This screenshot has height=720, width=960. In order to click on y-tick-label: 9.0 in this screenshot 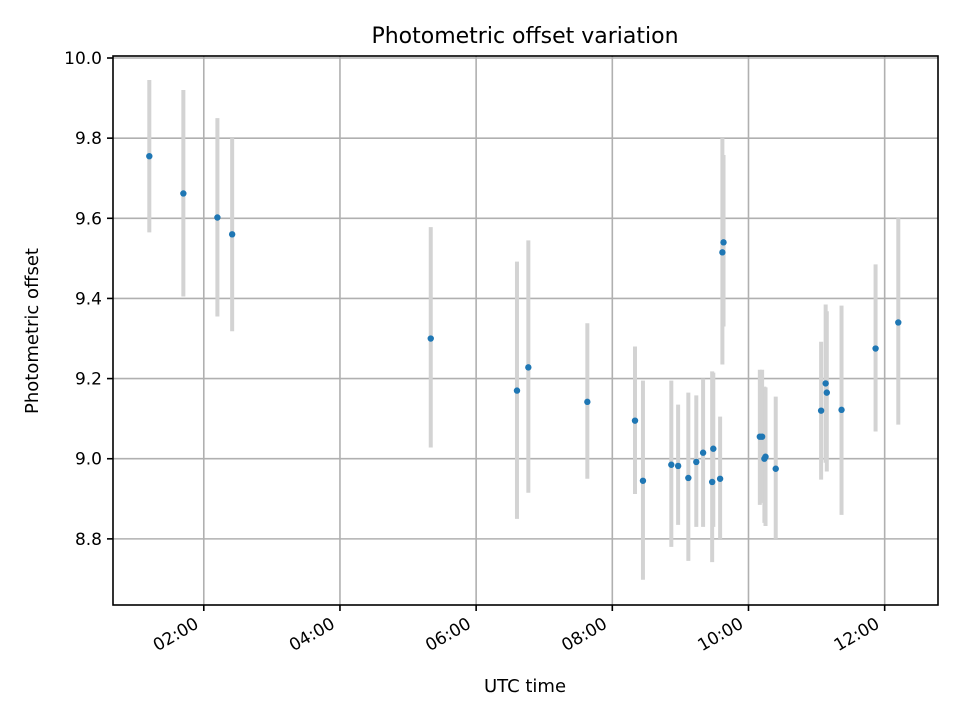, I will do `click(88, 460)`.